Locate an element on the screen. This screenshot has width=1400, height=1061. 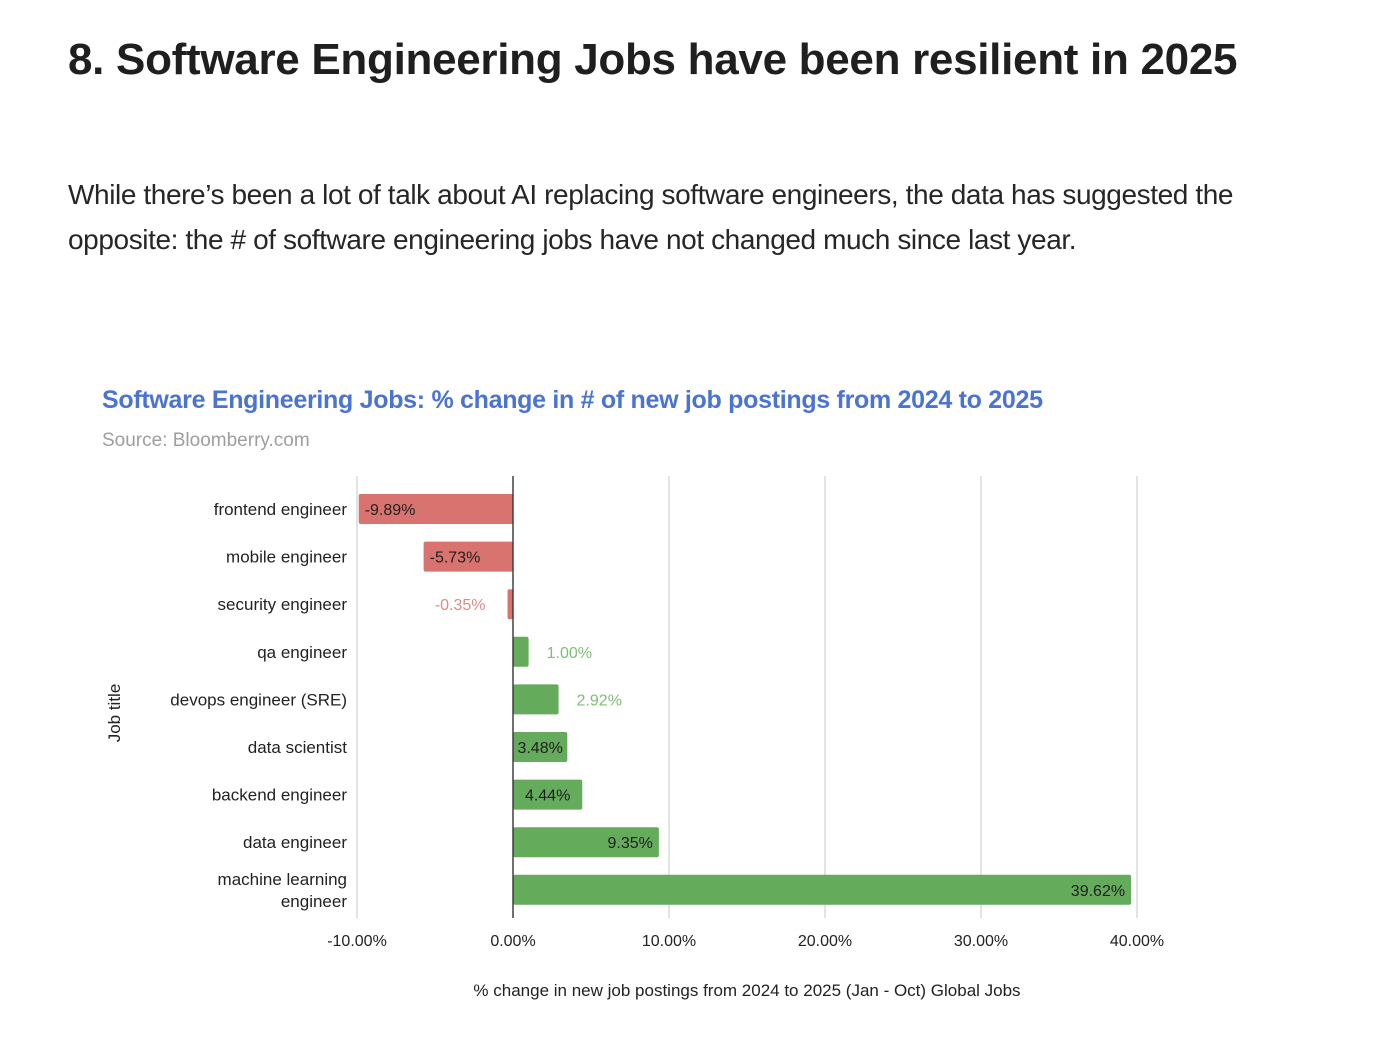
category-label: backend engineer is located at coordinates (280, 795).